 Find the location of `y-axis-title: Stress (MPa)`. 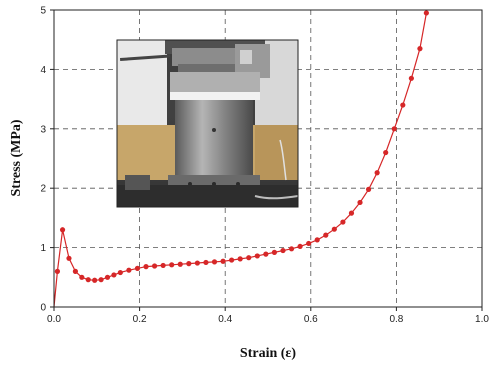

y-axis-title: Stress (MPa) is located at coordinates (16, 157).